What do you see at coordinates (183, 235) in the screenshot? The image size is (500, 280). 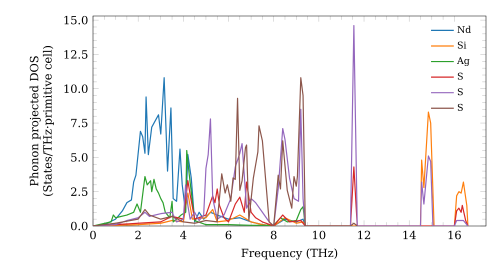 I see `x-tick-label: 4` at bounding box center [183, 235].